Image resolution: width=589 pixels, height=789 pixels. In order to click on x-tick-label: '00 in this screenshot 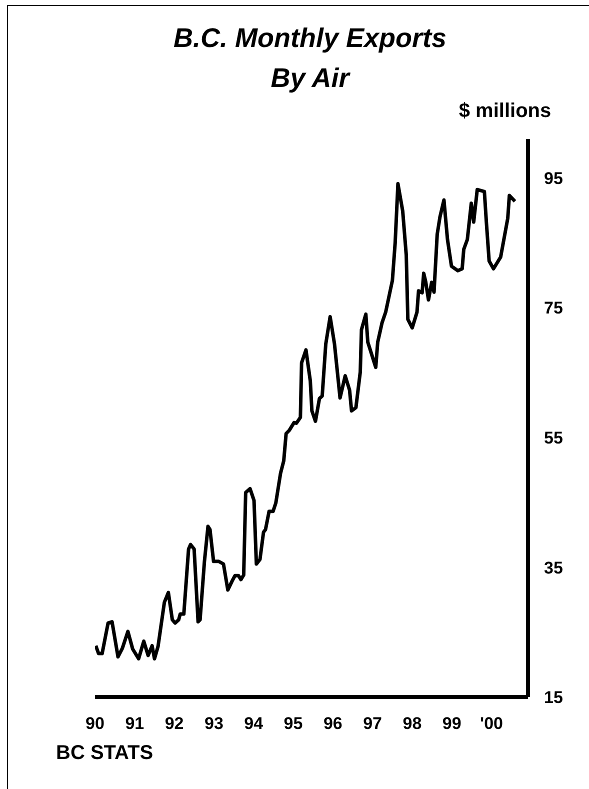, I will do `click(491, 724)`.